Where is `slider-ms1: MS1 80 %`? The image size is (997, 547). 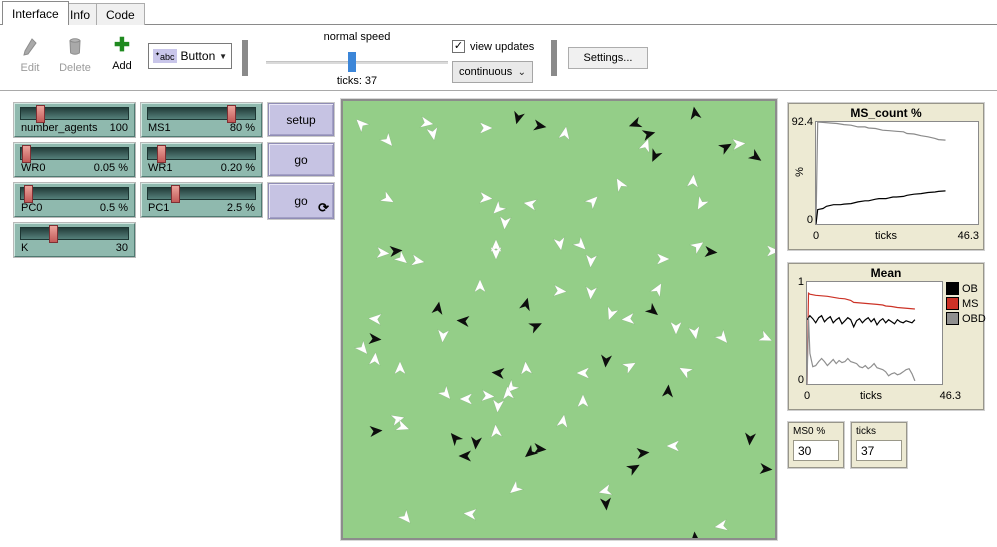 slider-ms1: MS1 80 % is located at coordinates (201, 120).